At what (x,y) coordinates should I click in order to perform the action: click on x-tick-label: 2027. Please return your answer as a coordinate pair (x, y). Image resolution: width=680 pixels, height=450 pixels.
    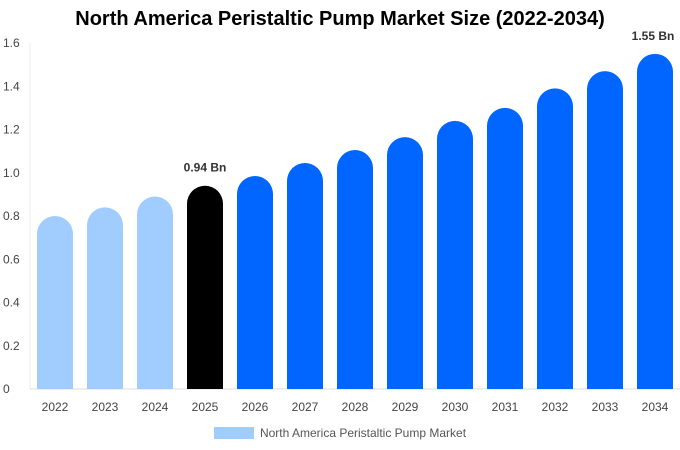
    Looking at the image, I should click on (305, 407).